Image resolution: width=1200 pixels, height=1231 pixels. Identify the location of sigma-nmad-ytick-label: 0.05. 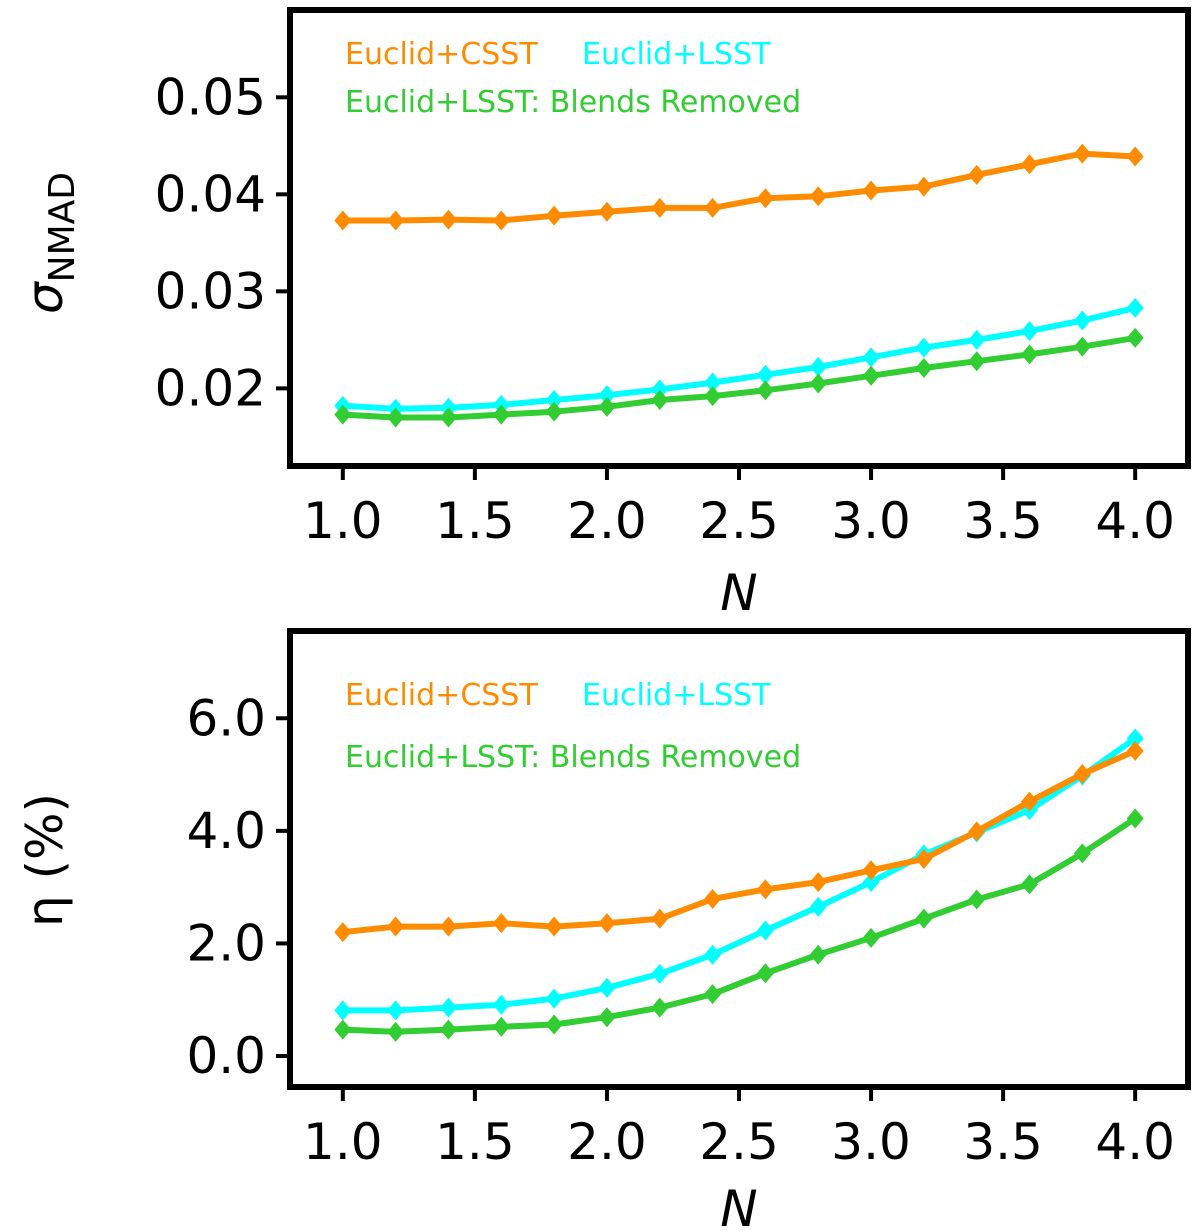
(210, 97).